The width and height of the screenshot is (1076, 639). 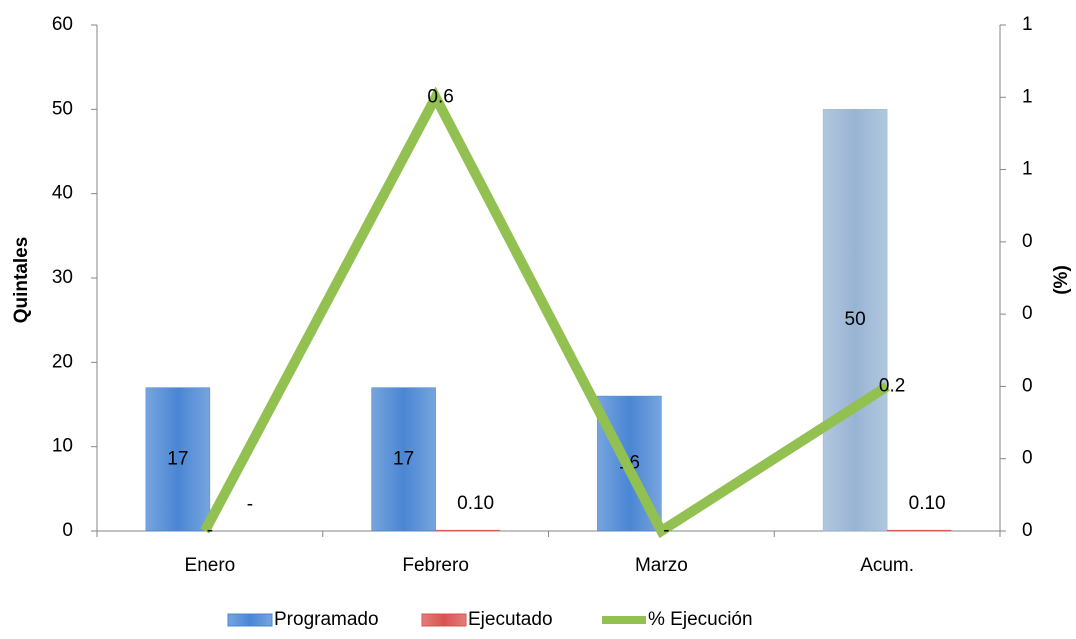 What do you see at coordinates (21, 280) in the screenshot?
I see `y-axis-label: Quintales` at bounding box center [21, 280].